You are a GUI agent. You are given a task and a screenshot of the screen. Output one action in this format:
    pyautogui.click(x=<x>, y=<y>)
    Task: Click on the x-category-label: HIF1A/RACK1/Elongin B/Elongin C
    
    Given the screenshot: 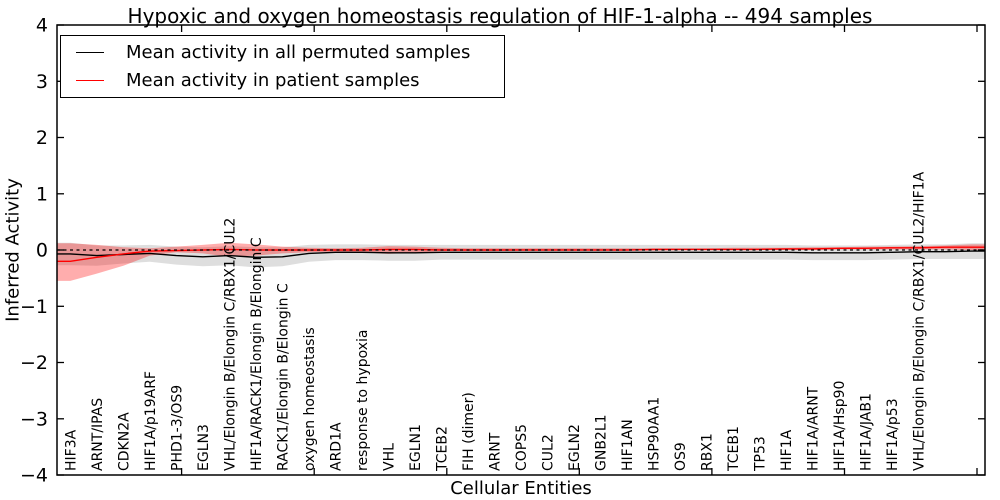 What is the action you would take?
    pyautogui.click(x=257, y=354)
    